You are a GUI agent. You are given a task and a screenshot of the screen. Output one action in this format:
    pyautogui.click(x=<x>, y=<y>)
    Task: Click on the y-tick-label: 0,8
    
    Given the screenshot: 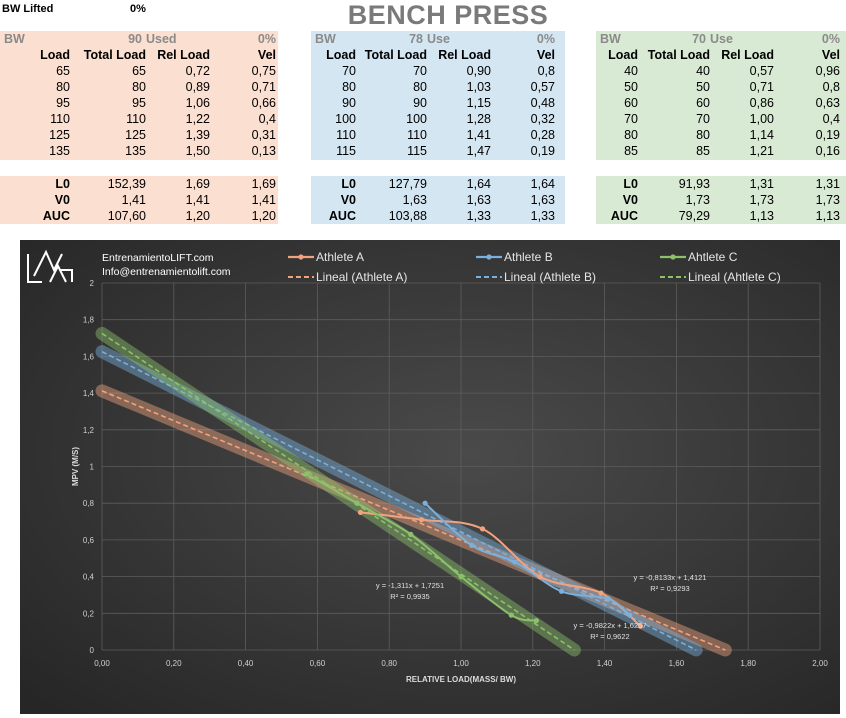 What is the action you would take?
    pyautogui.click(x=89, y=503)
    